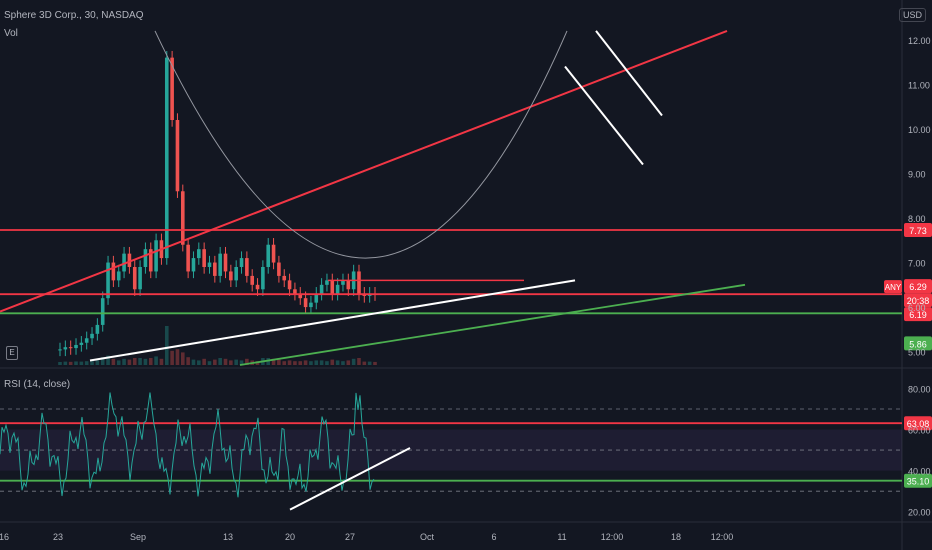 The height and width of the screenshot is (550, 932). Describe the element at coordinates (918, 423) in the screenshot. I see `rsi-tag-bg` at that location.